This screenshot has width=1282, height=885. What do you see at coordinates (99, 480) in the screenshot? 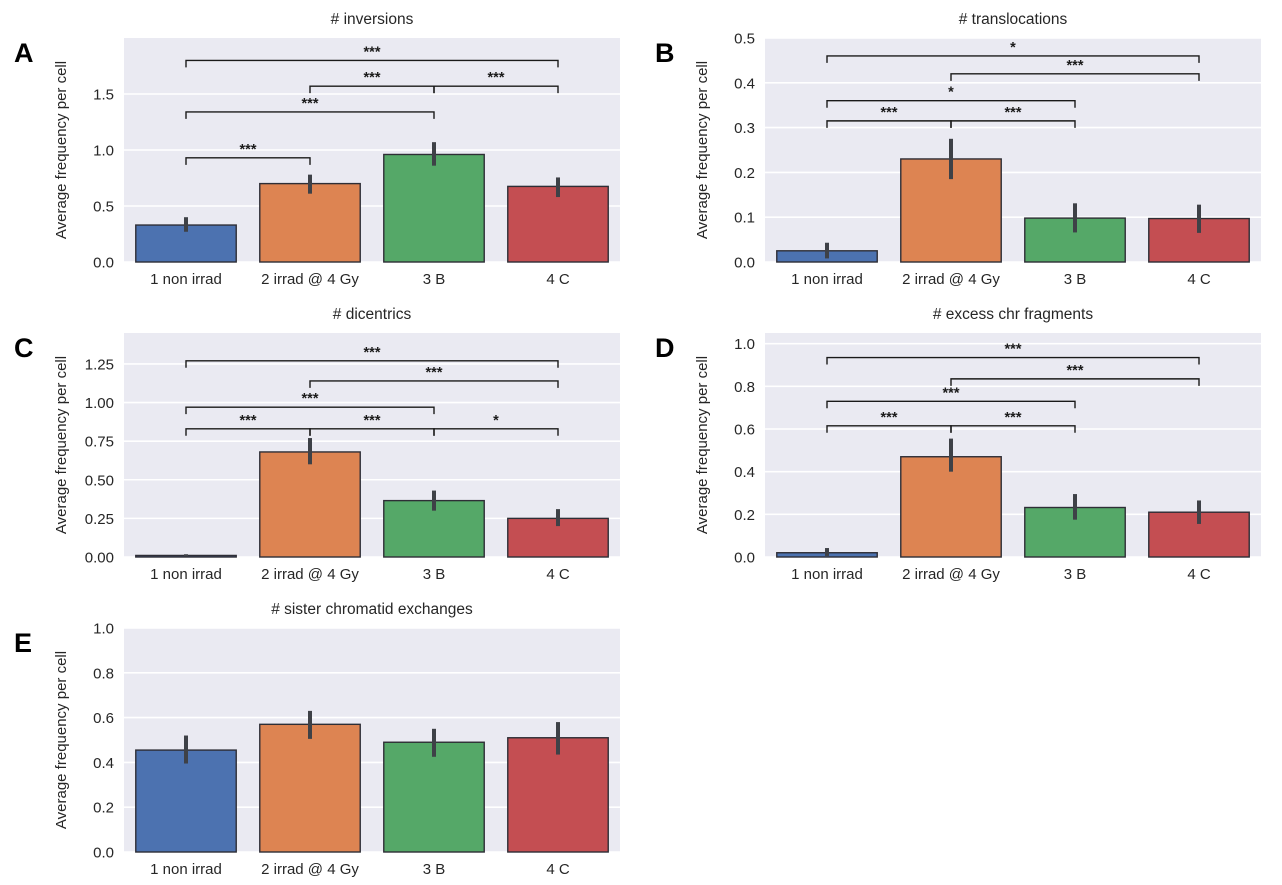
I see `y-tick-label: 0.50` at bounding box center [99, 480].